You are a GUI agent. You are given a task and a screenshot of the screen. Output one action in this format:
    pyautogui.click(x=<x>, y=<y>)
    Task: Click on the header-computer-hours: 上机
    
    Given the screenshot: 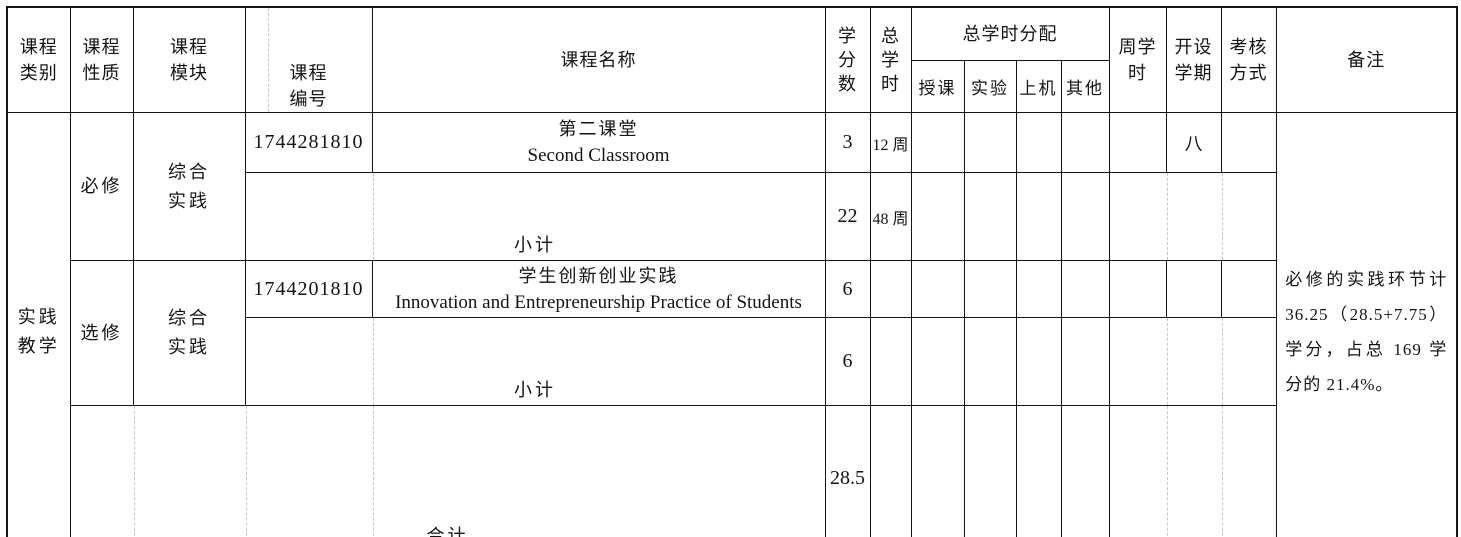 What is the action you would take?
    pyautogui.click(x=1038, y=86)
    